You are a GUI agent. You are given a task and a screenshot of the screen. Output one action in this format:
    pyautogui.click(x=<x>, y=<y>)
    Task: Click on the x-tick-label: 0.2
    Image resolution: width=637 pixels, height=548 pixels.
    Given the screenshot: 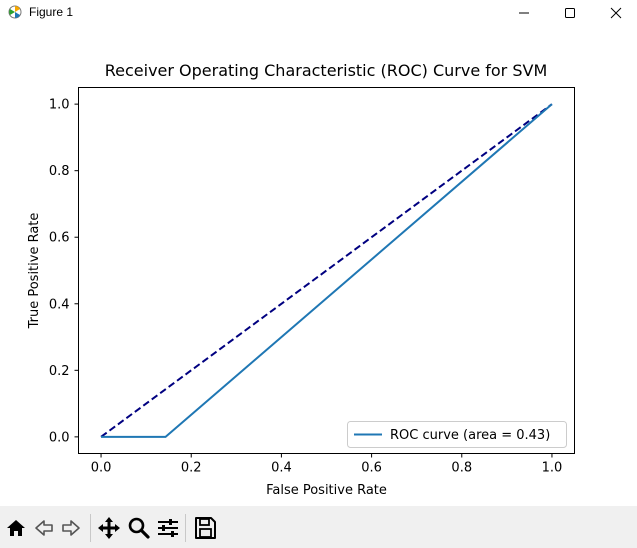 What is the action you would take?
    pyautogui.click(x=191, y=468)
    